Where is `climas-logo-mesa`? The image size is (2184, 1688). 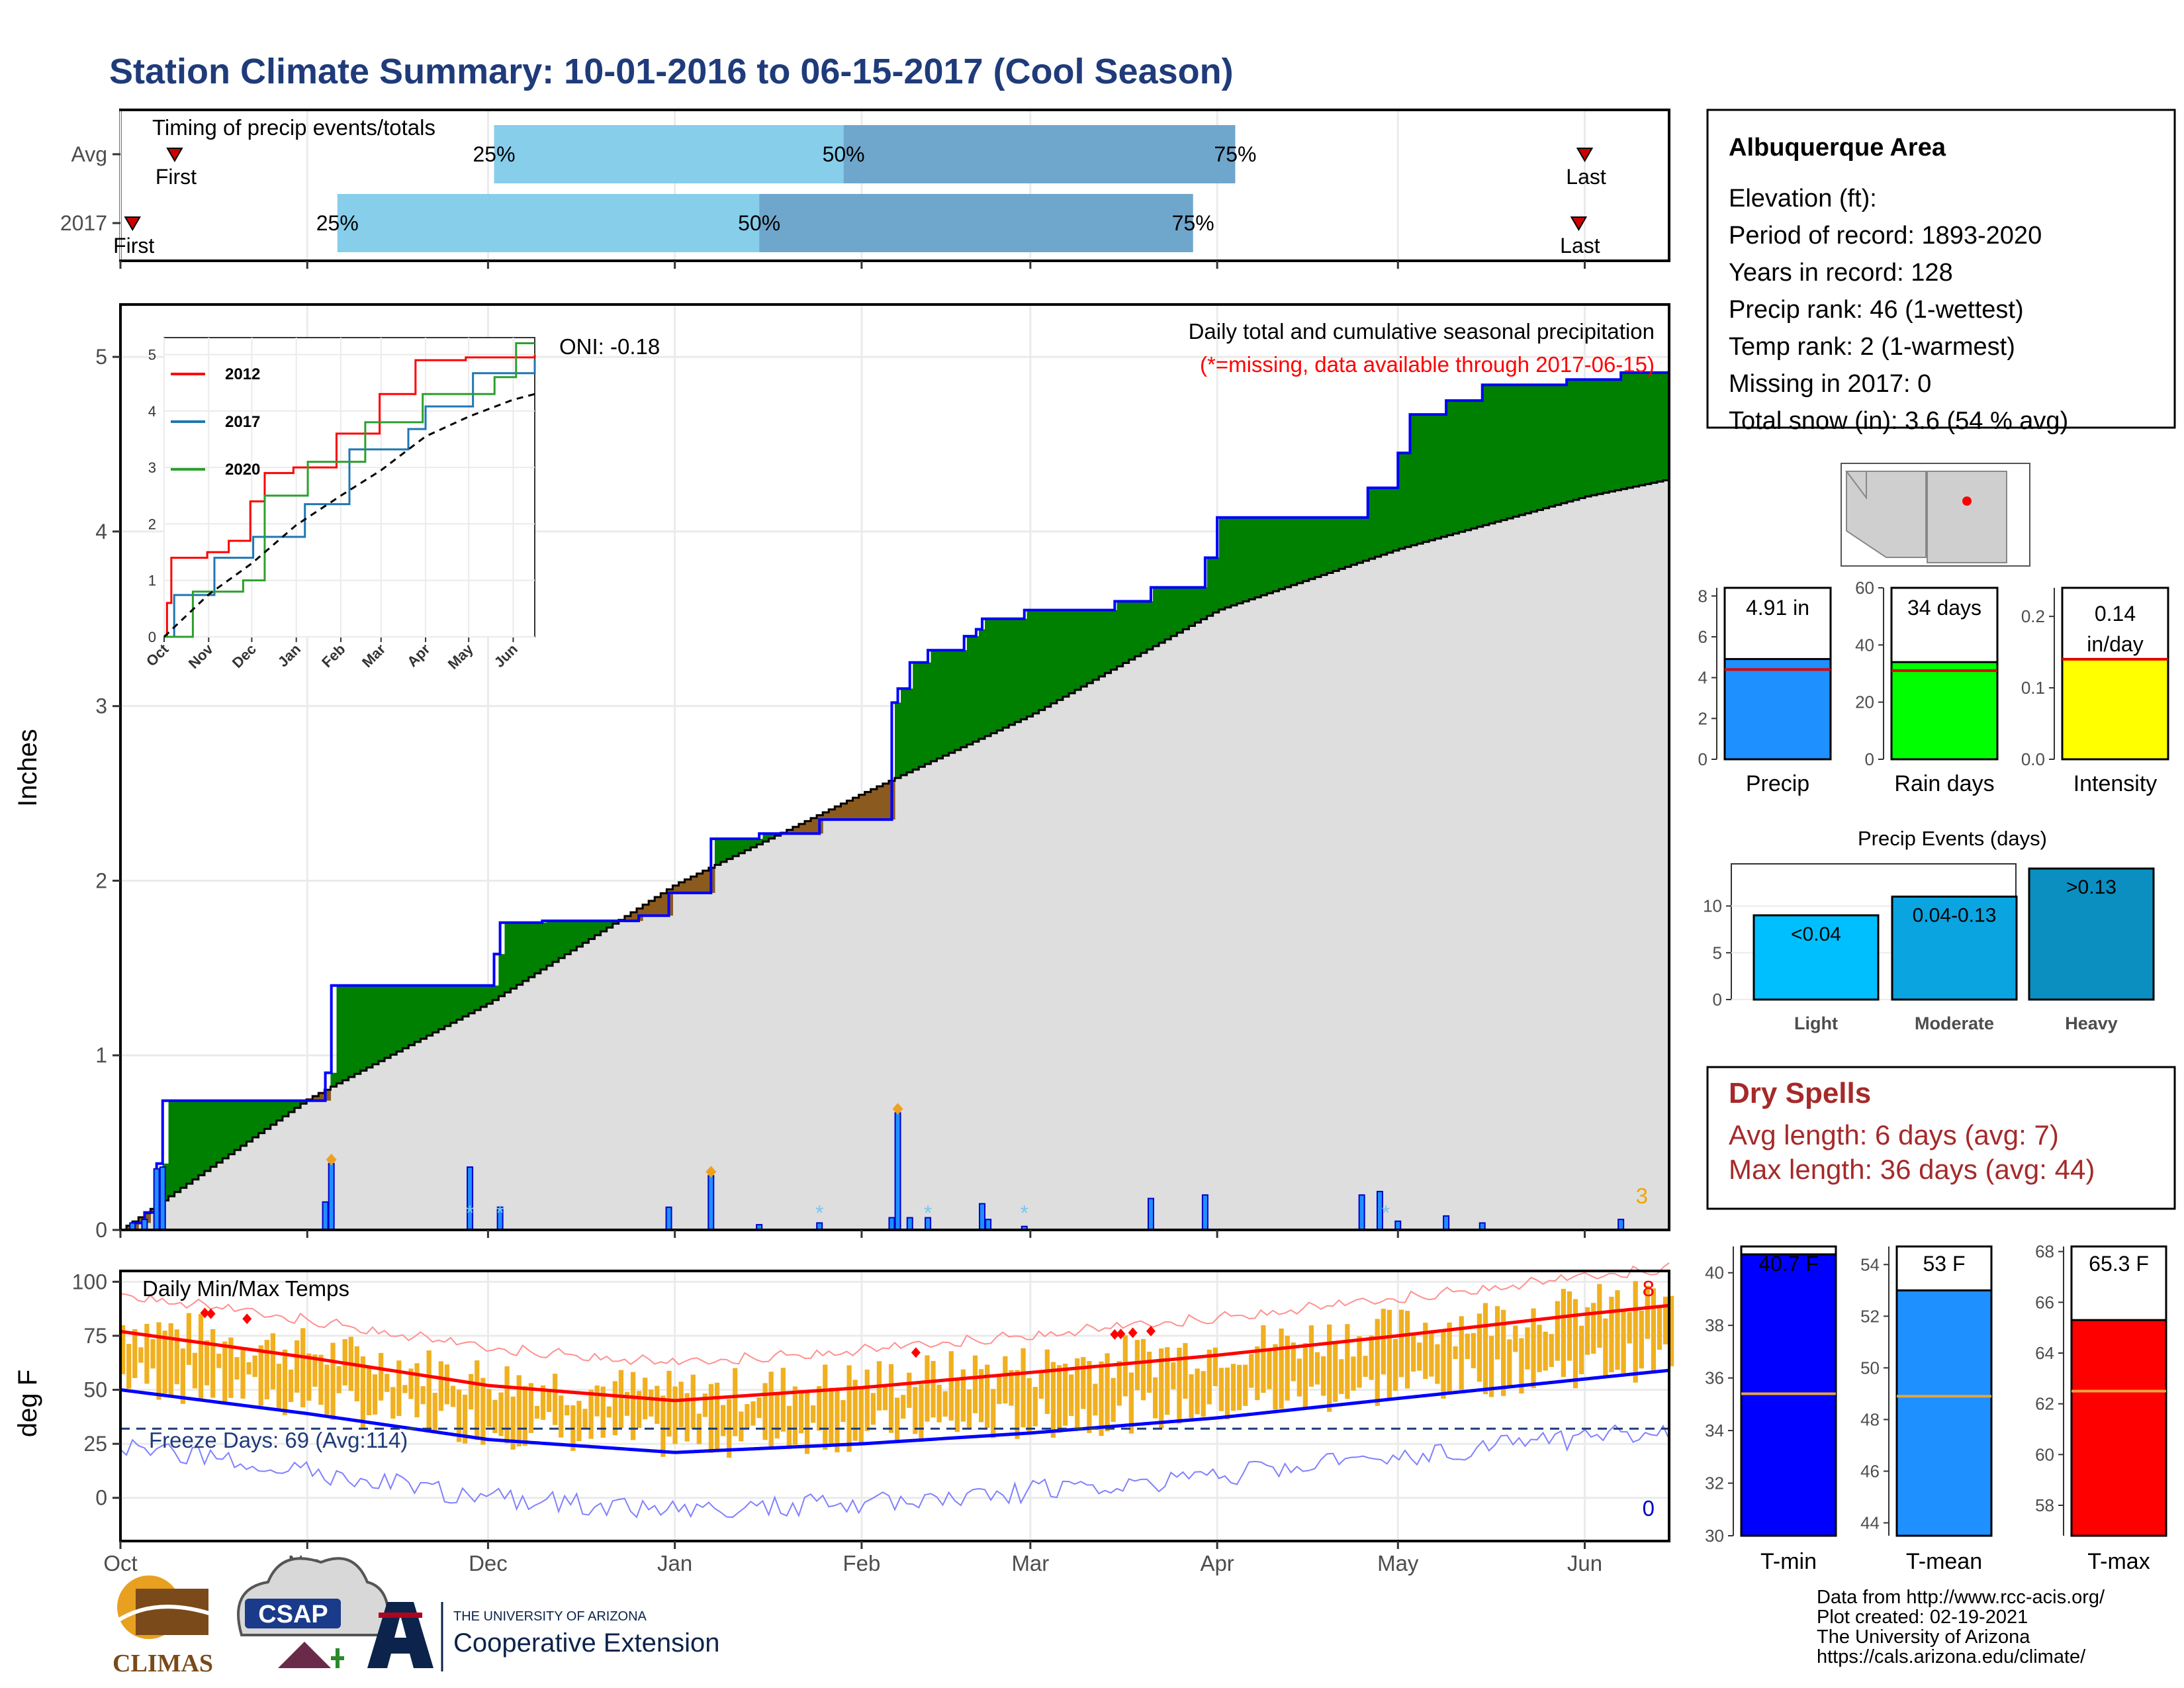 climas-logo-mesa is located at coordinates (172, 1612).